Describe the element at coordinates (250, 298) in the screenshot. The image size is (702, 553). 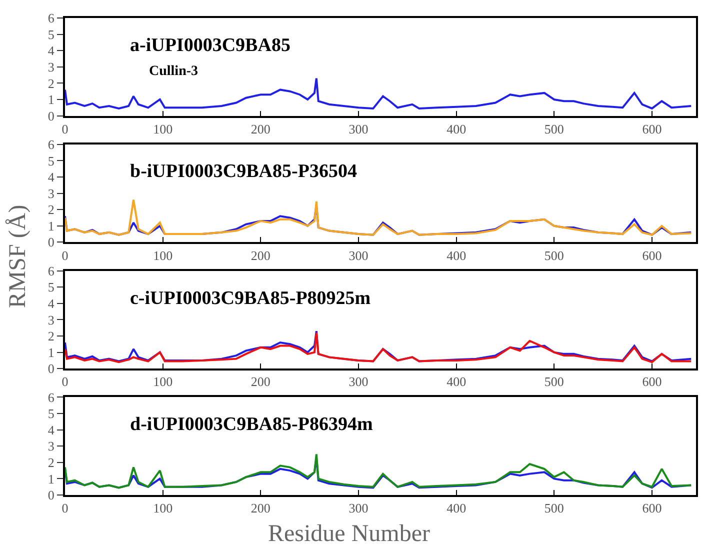
I see `text: c-iUPI0003C9BA85-P80925m` at that location.